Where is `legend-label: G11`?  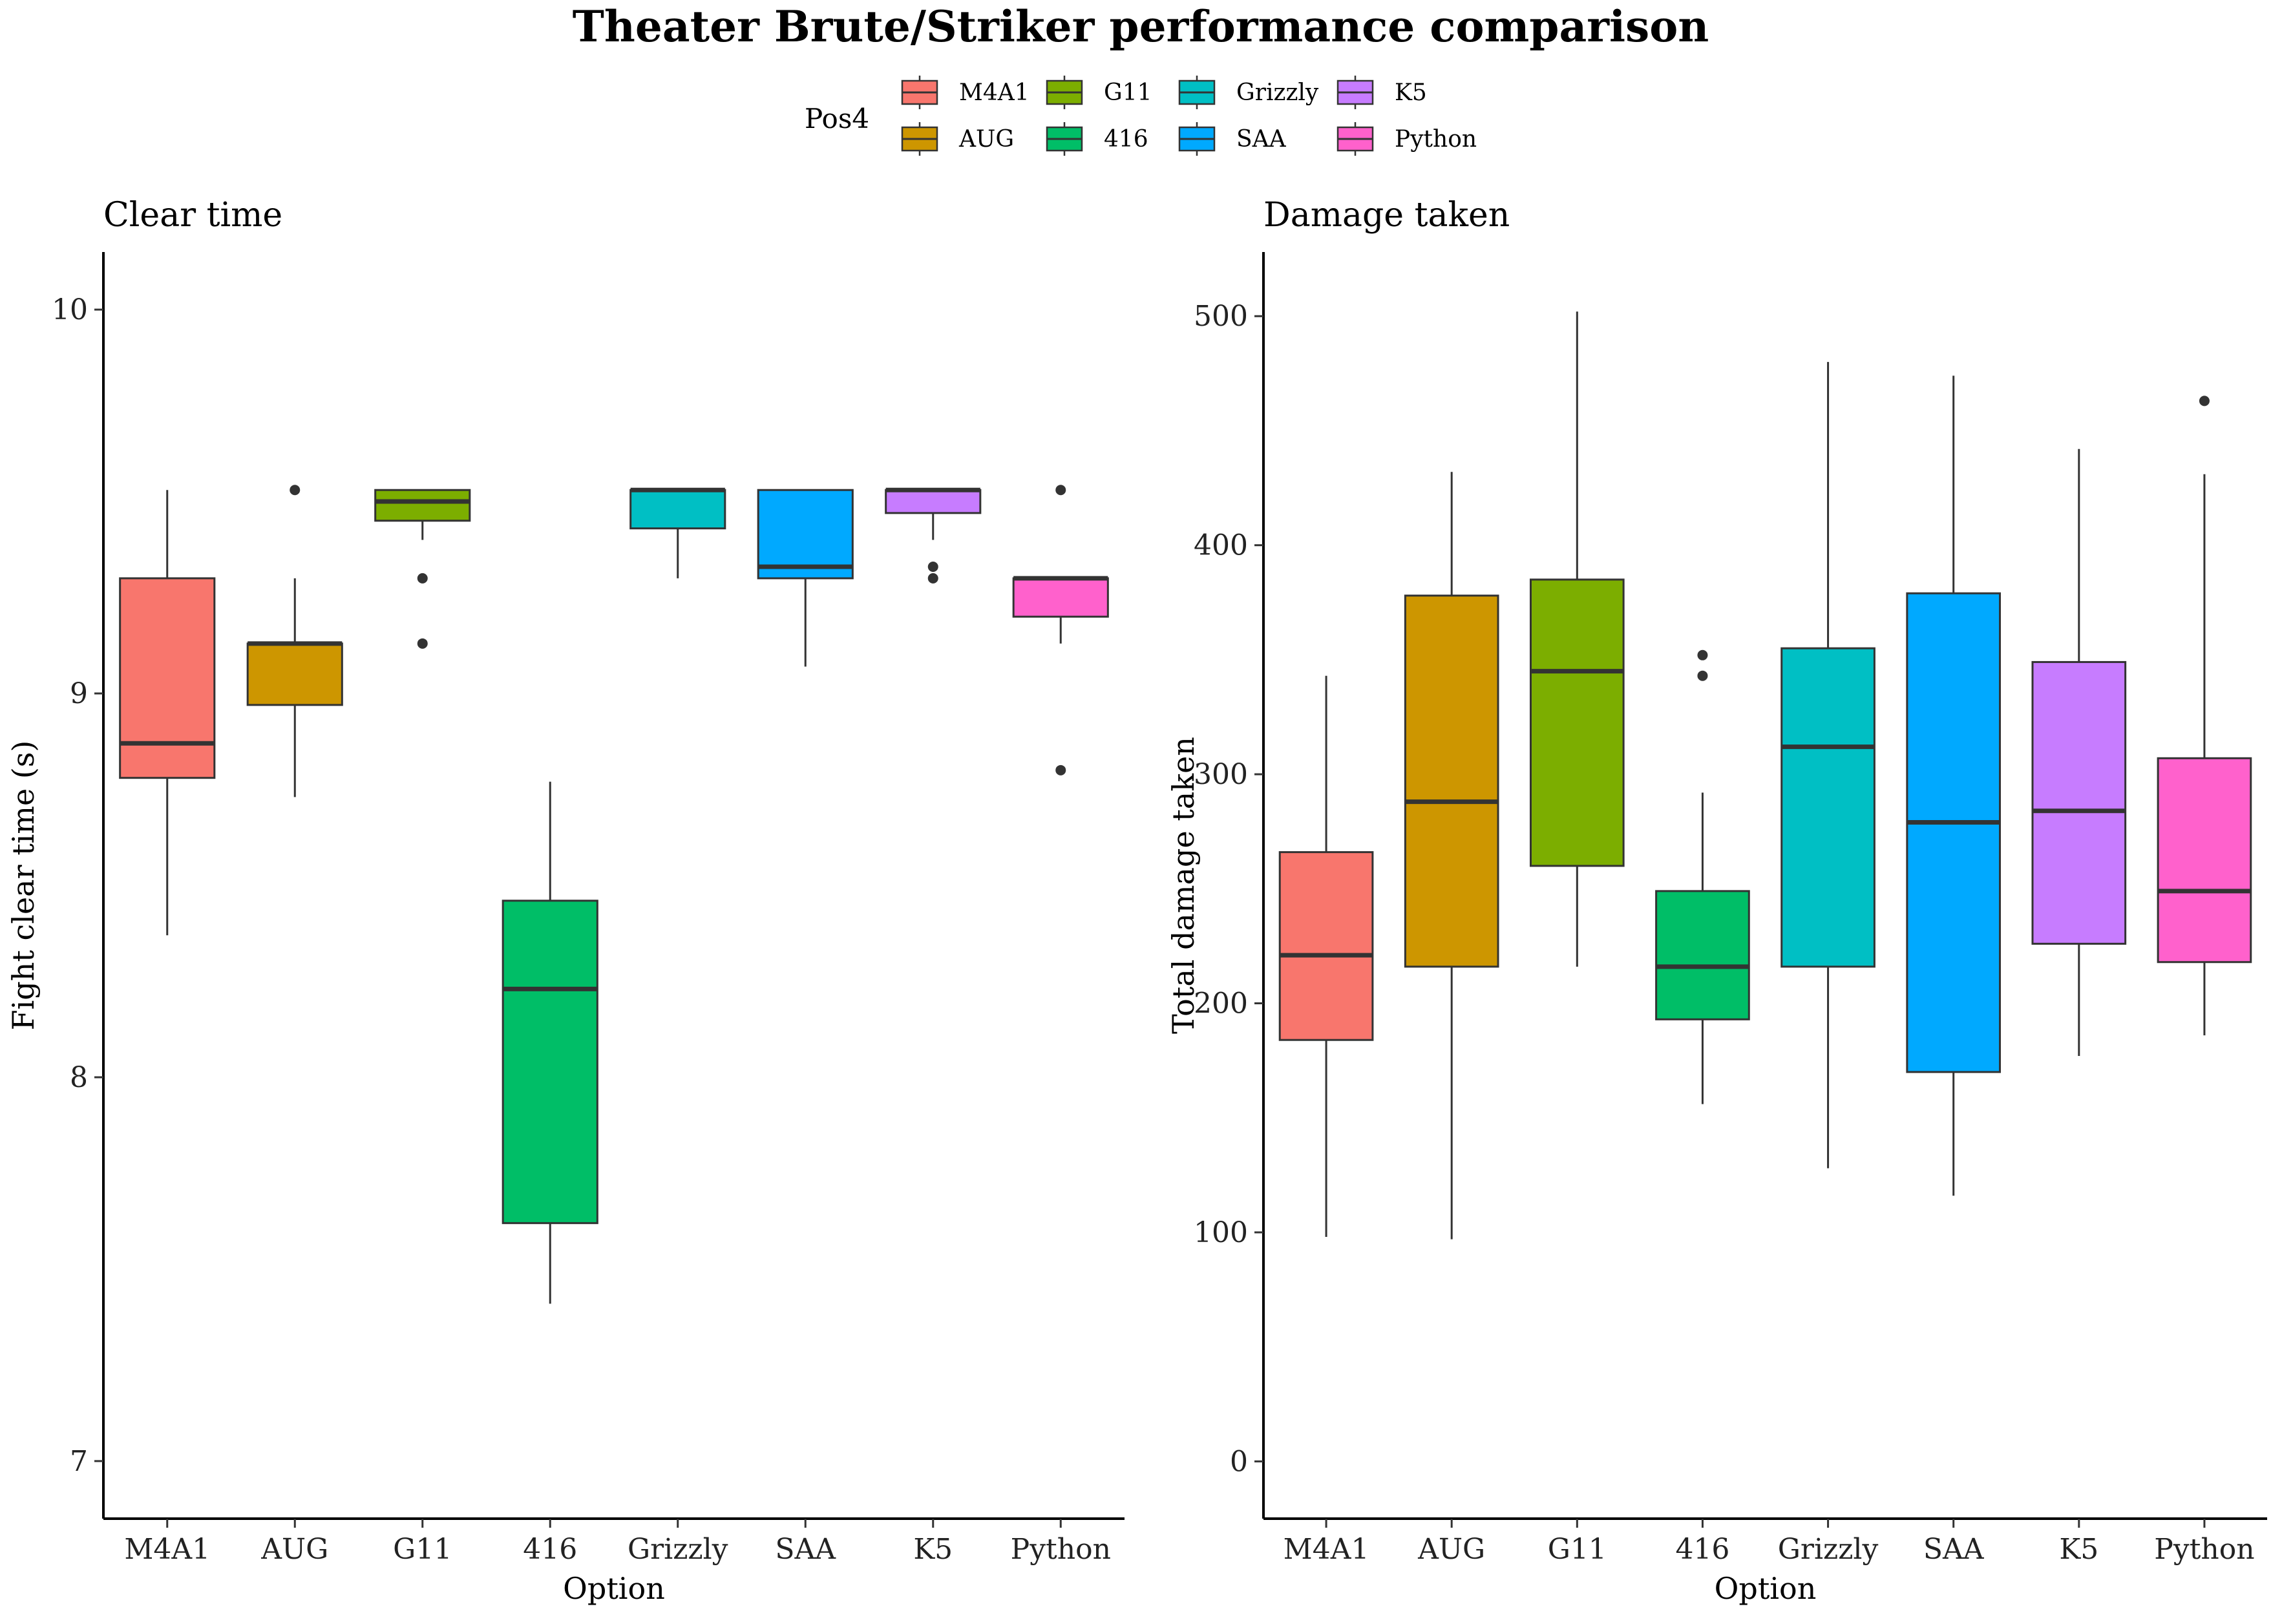
legend-label: G11 is located at coordinates (1128, 92).